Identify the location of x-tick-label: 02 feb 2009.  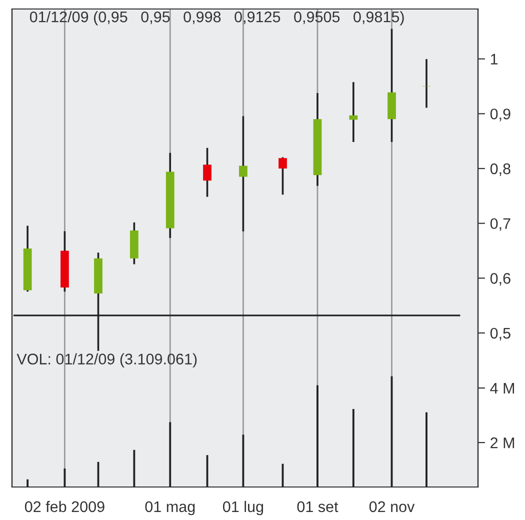
(64, 506).